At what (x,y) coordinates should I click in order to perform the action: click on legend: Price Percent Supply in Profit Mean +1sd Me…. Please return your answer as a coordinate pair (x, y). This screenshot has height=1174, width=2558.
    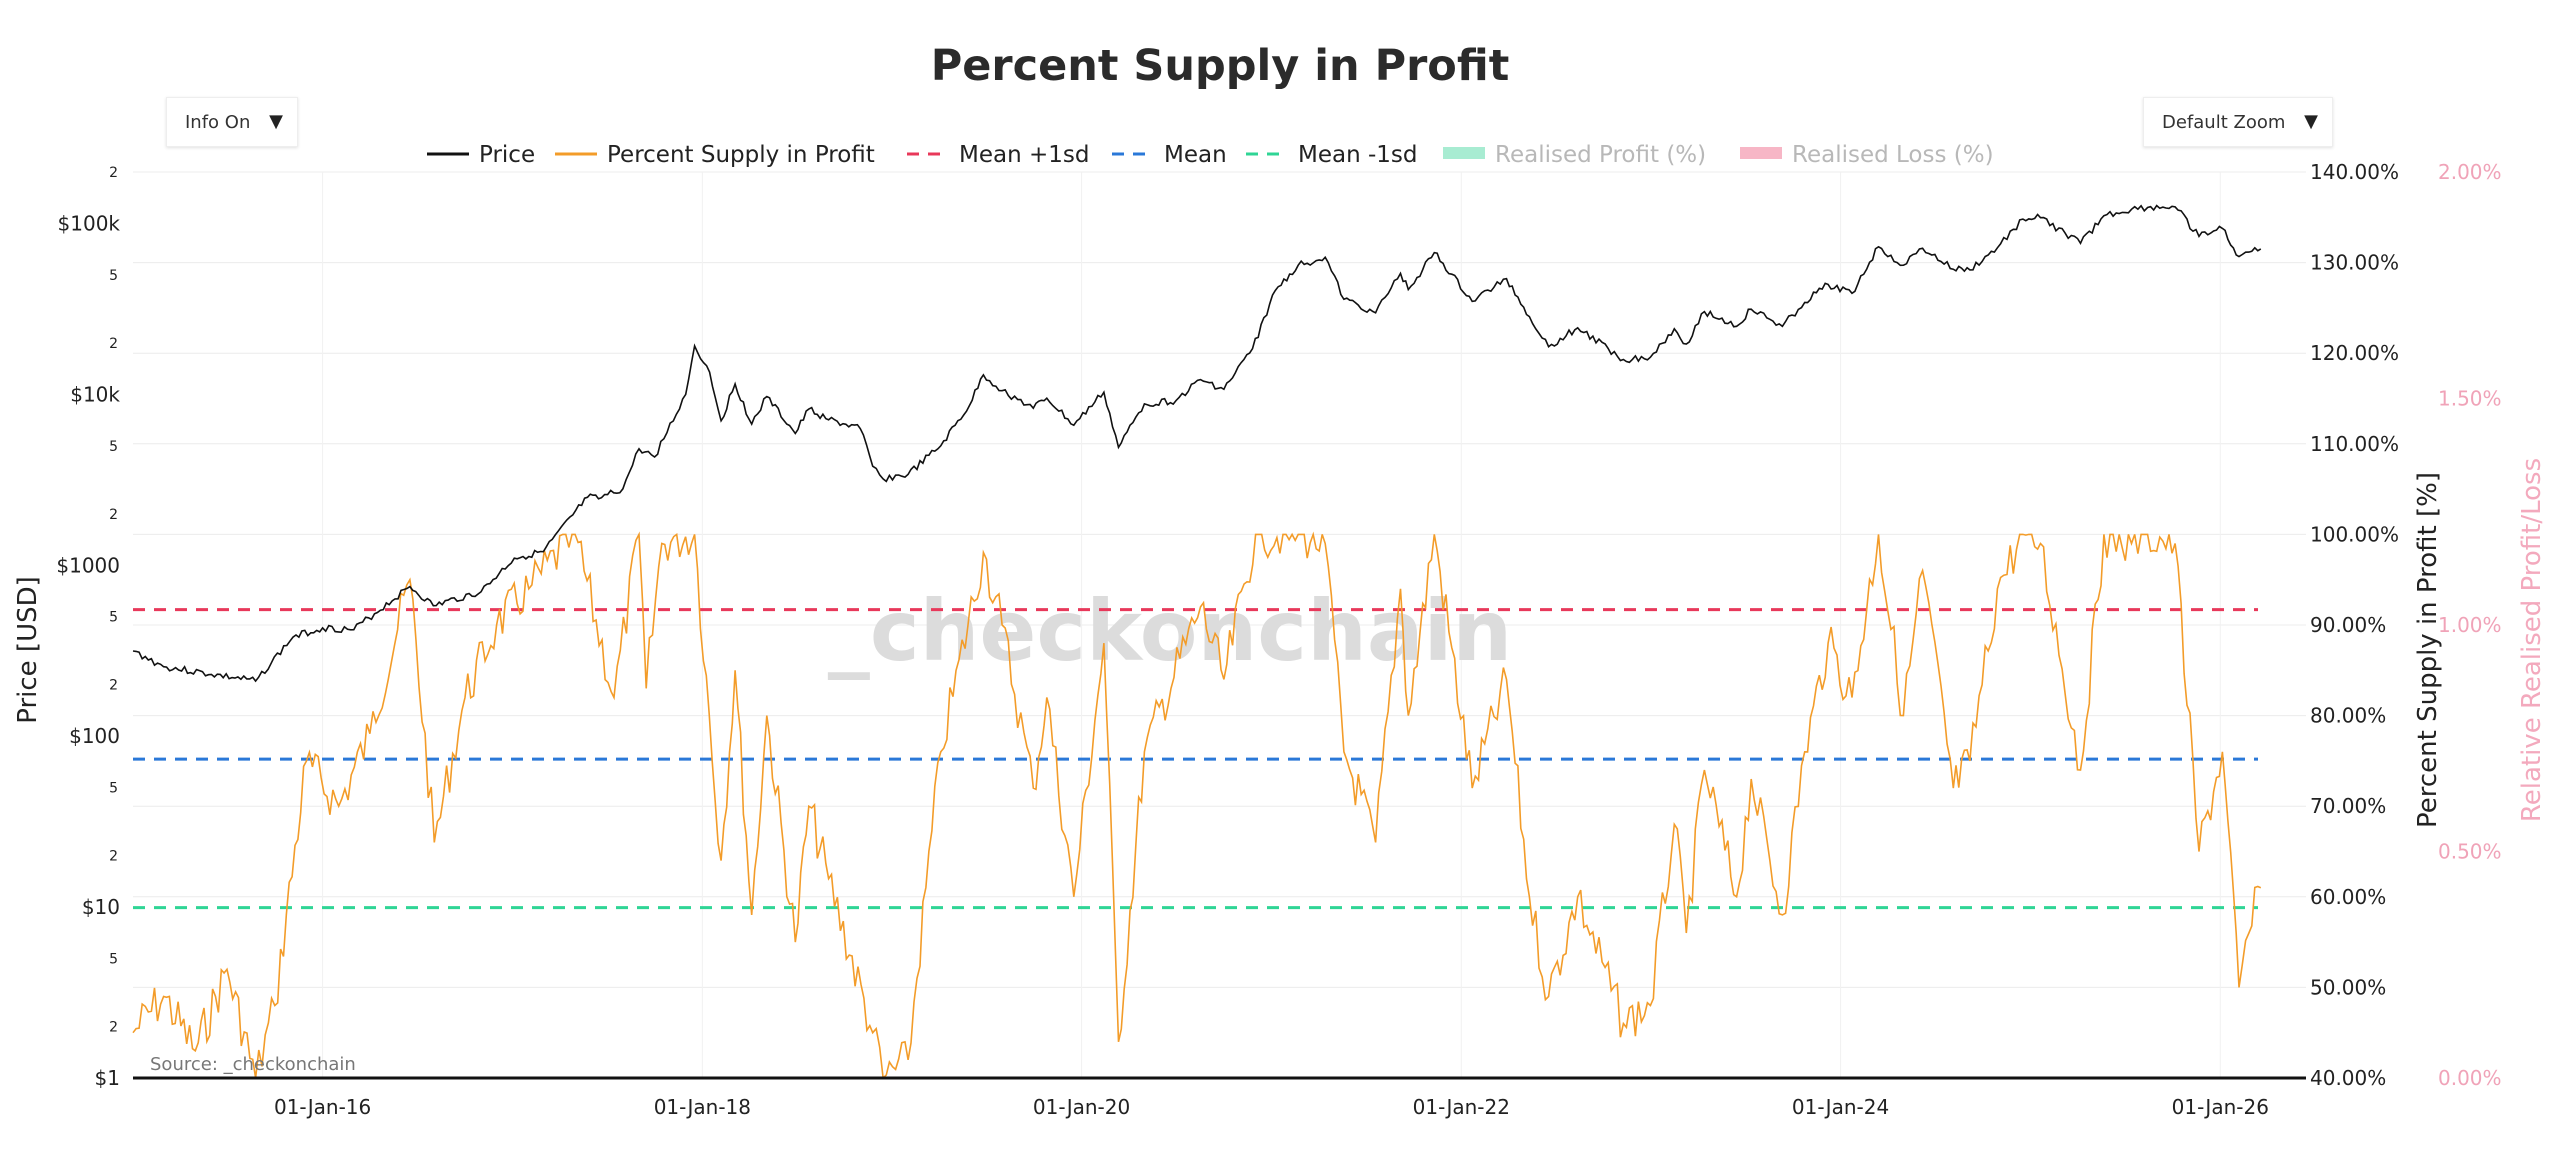
    Looking at the image, I should click on (1210, 155).